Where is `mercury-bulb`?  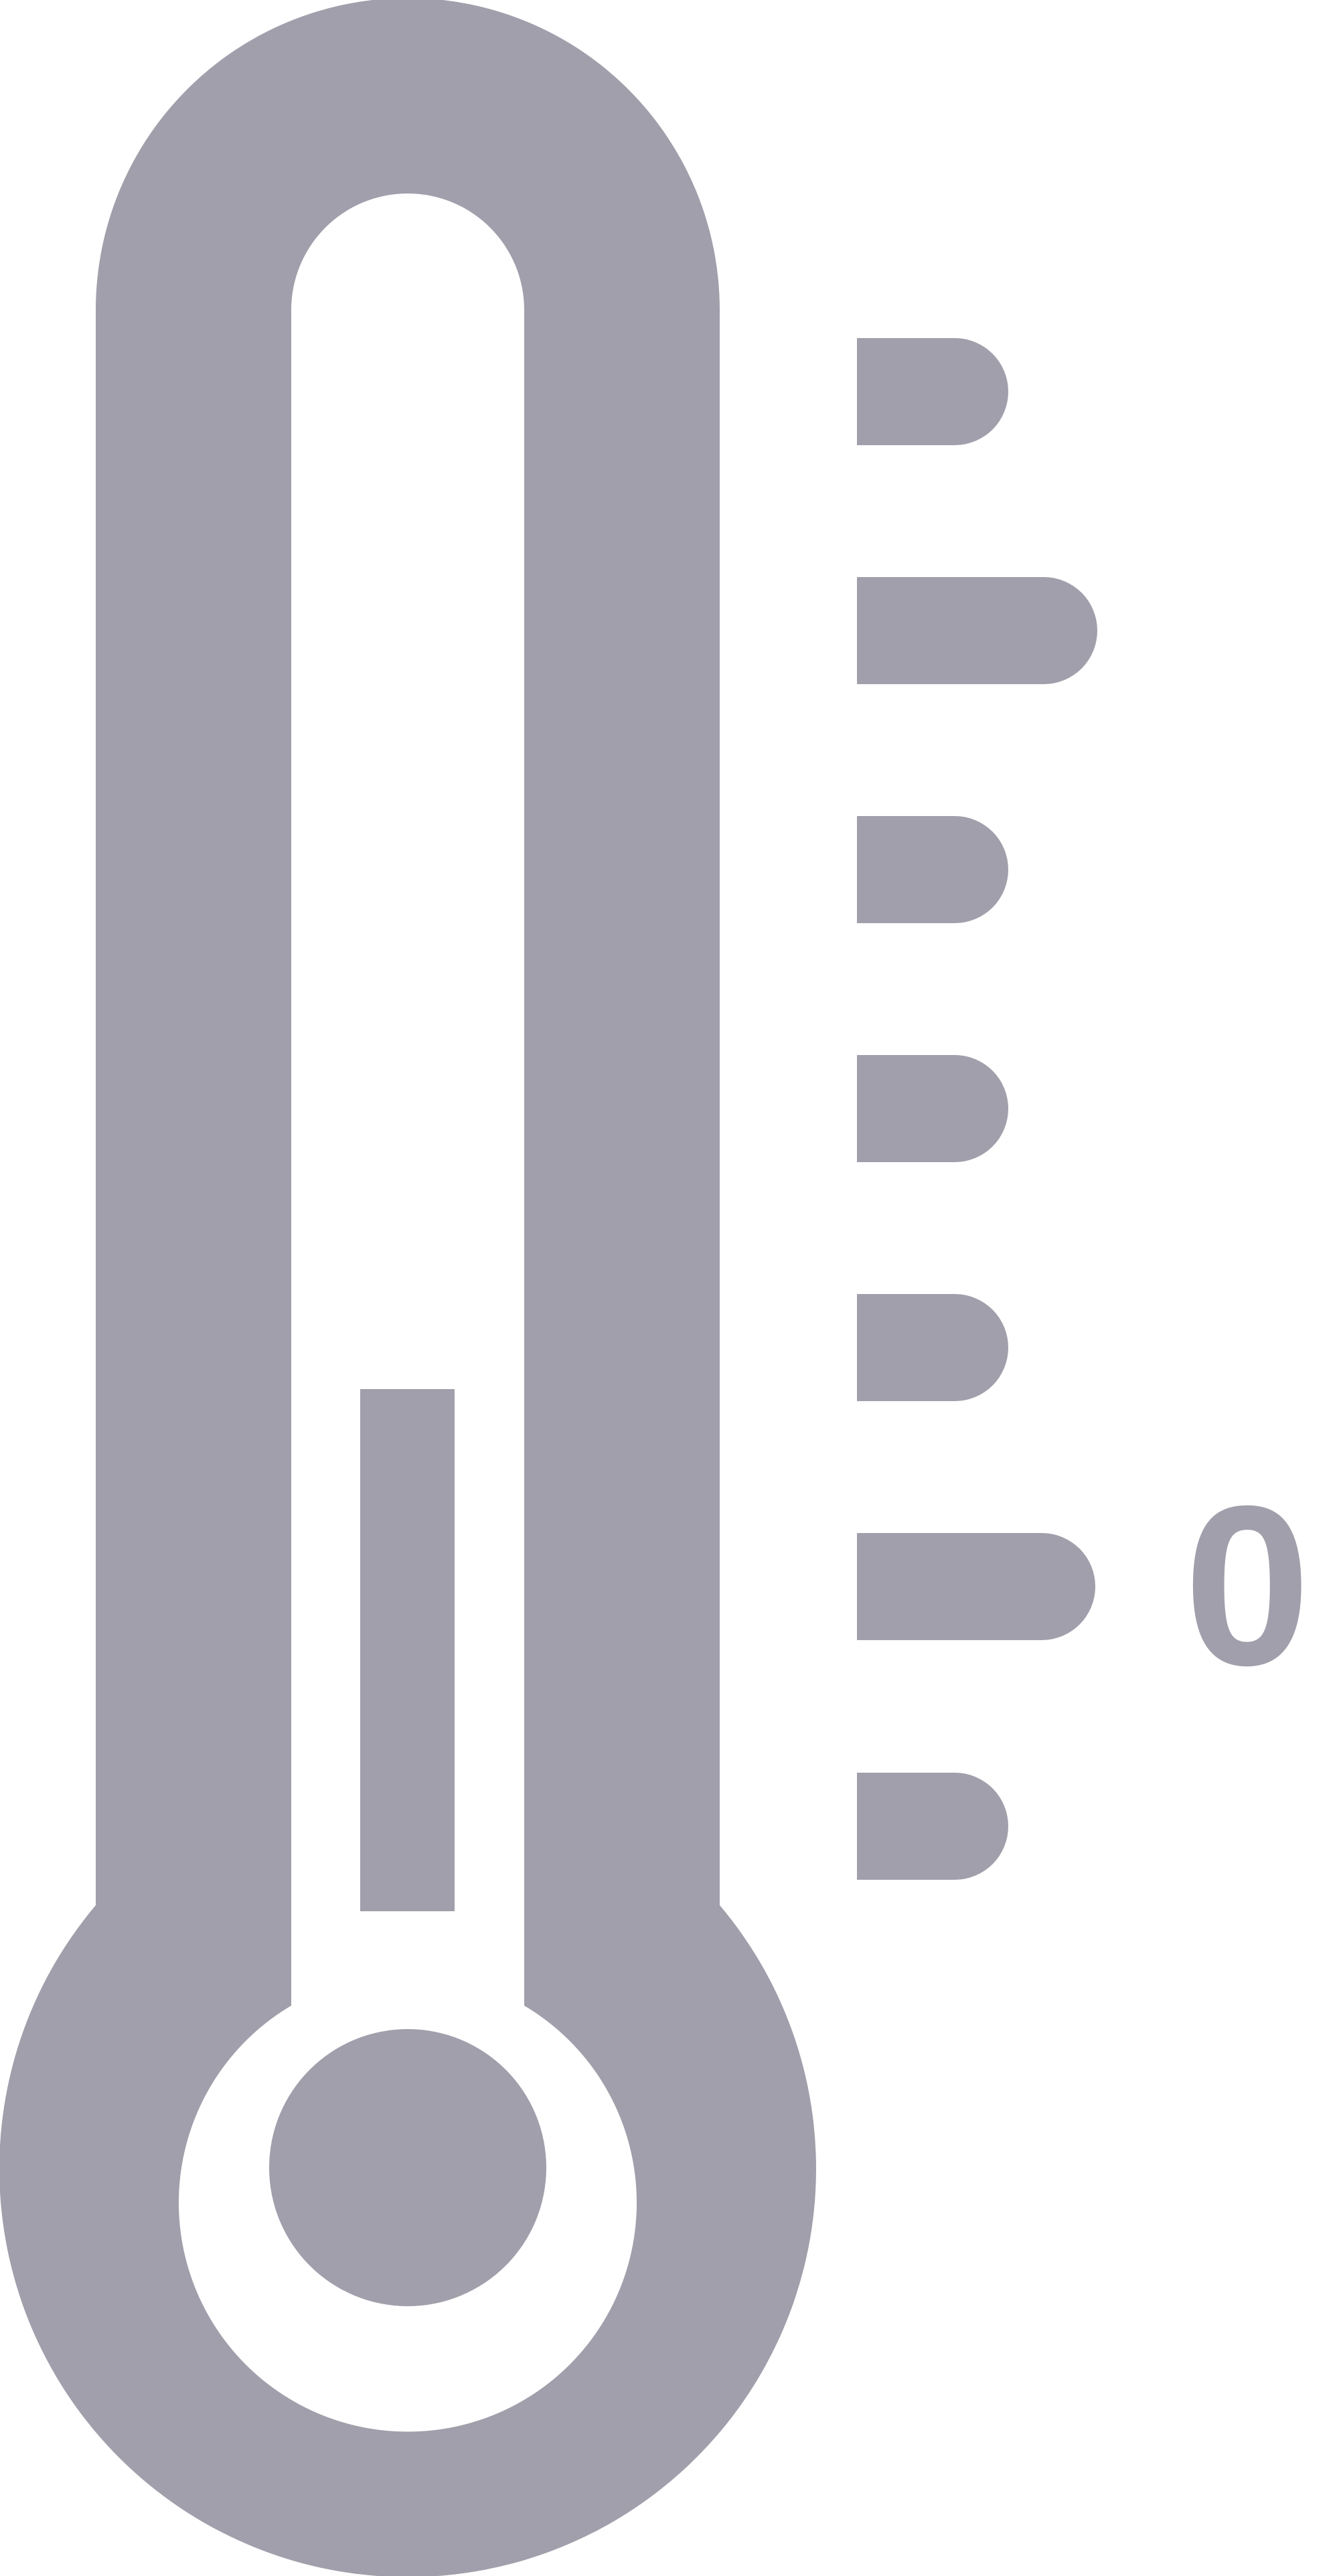
mercury-bulb is located at coordinates (407, 2168).